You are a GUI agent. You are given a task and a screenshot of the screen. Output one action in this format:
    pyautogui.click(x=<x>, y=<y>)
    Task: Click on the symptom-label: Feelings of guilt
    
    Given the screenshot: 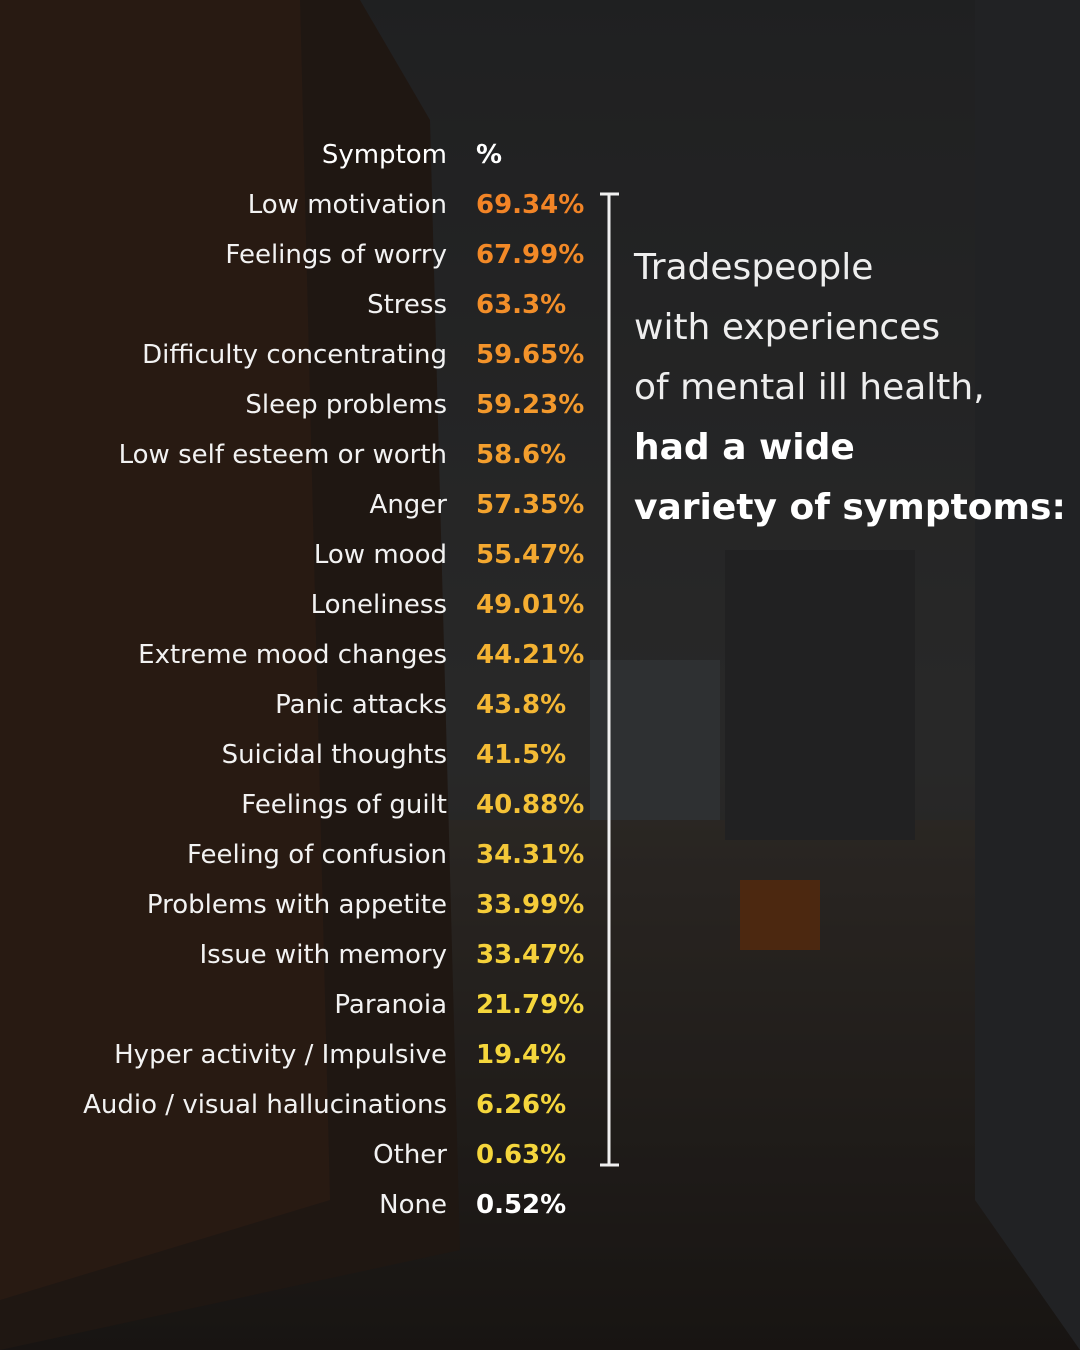 What is the action you would take?
    pyautogui.click(x=344, y=805)
    